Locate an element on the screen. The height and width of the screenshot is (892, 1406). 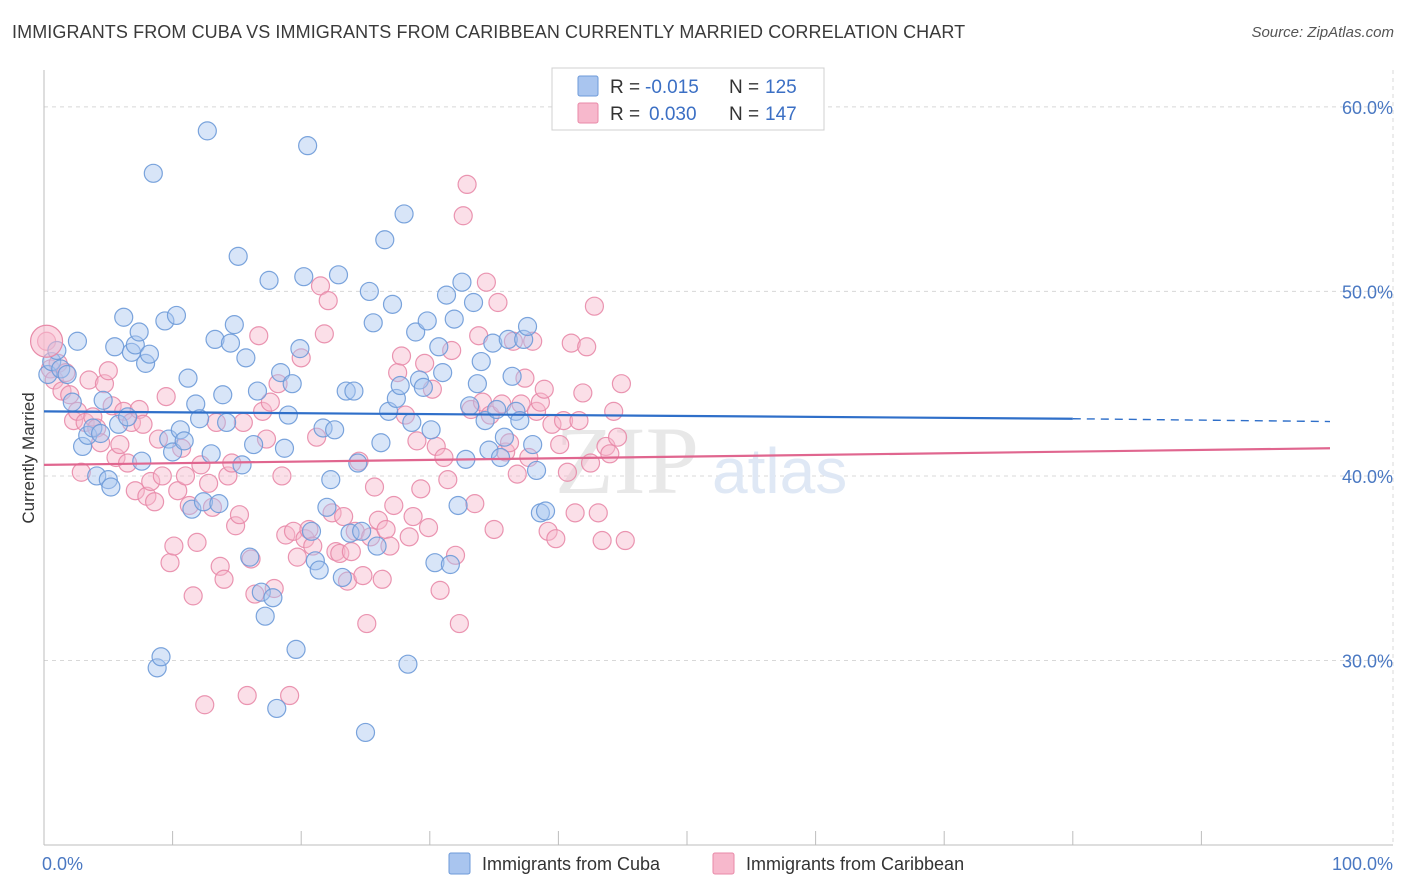
y-tick-labels: 30.0% 40.0% 50.0% 60.0% is located at coordinates (1367, 385).